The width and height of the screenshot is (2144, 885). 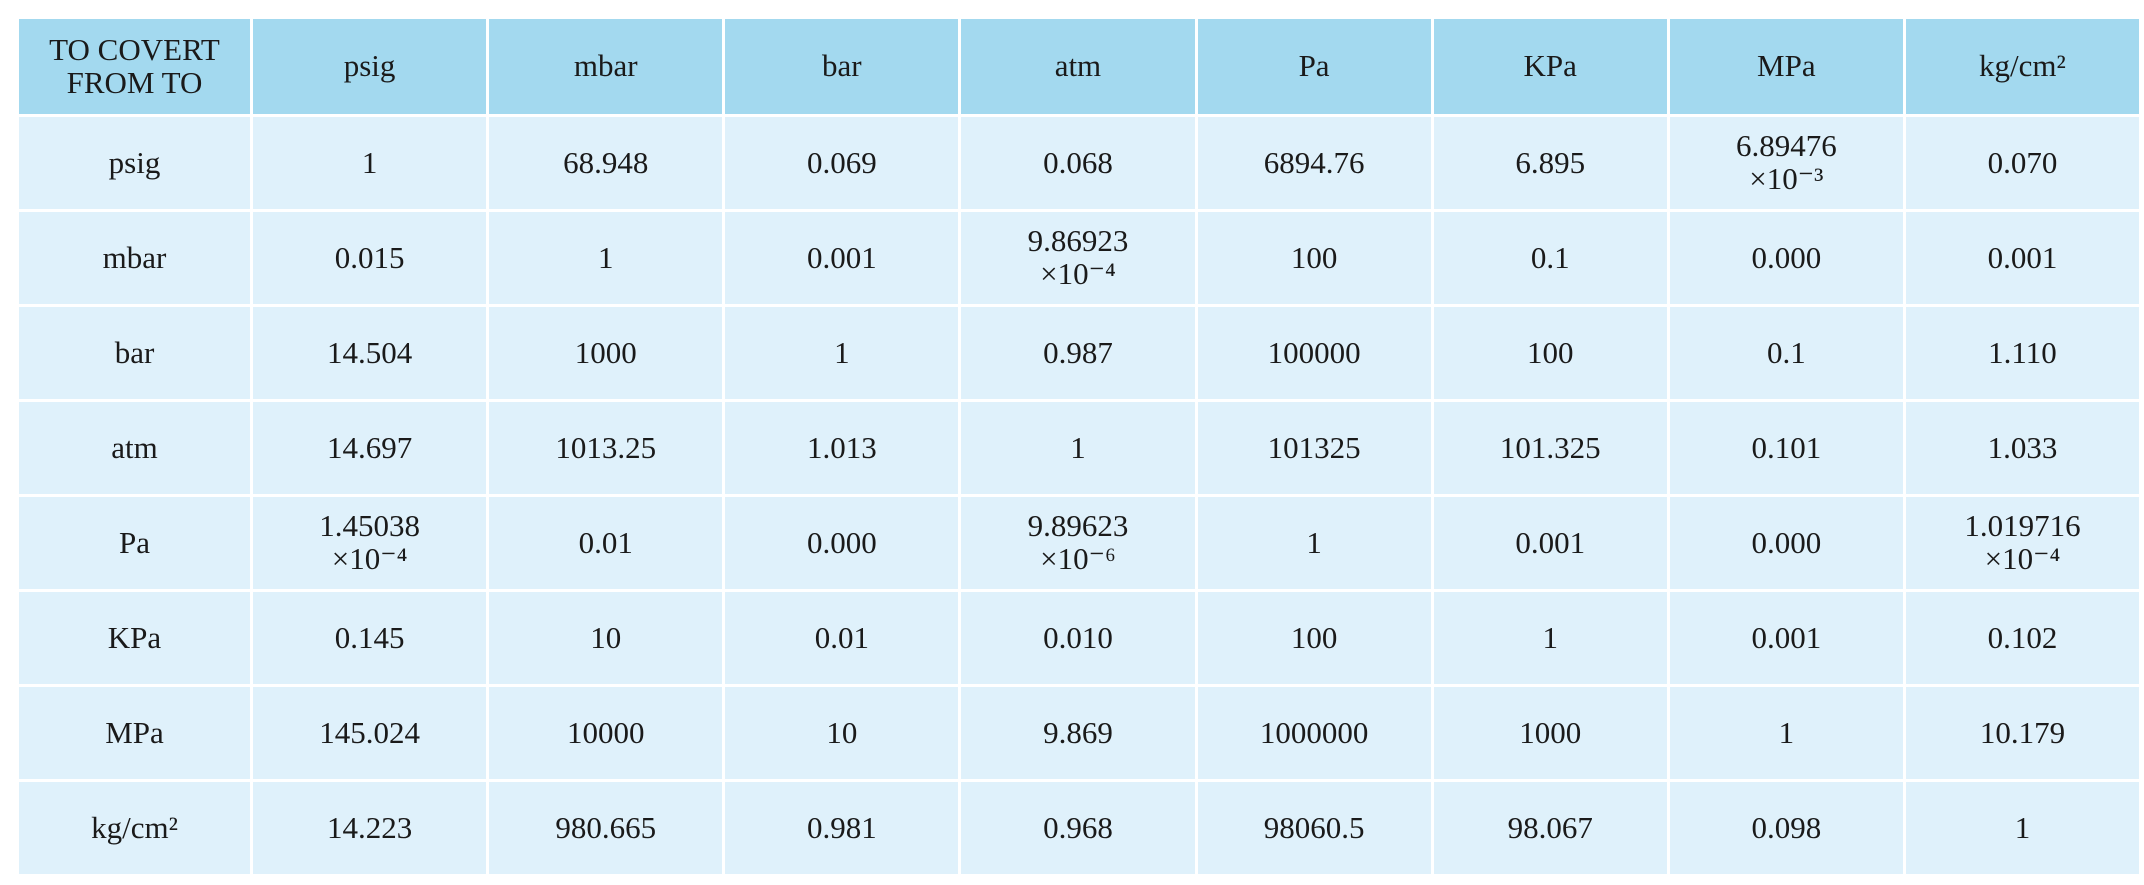 What do you see at coordinates (369, 258) in the screenshot?
I see `table-cell: 0.015` at bounding box center [369, 258].